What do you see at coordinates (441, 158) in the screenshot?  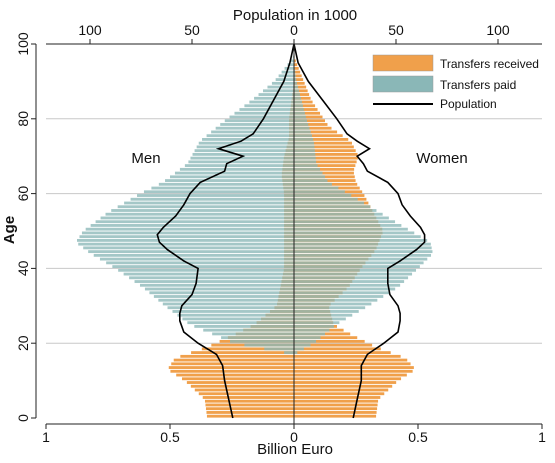 I see `women-label: Women` at bounding box center [441, 158].